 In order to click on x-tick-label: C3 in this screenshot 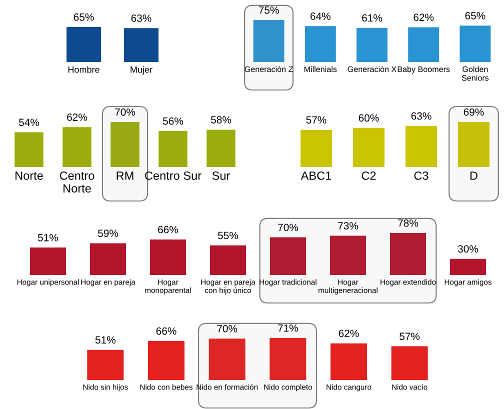, I will do `click(421, 175)`.